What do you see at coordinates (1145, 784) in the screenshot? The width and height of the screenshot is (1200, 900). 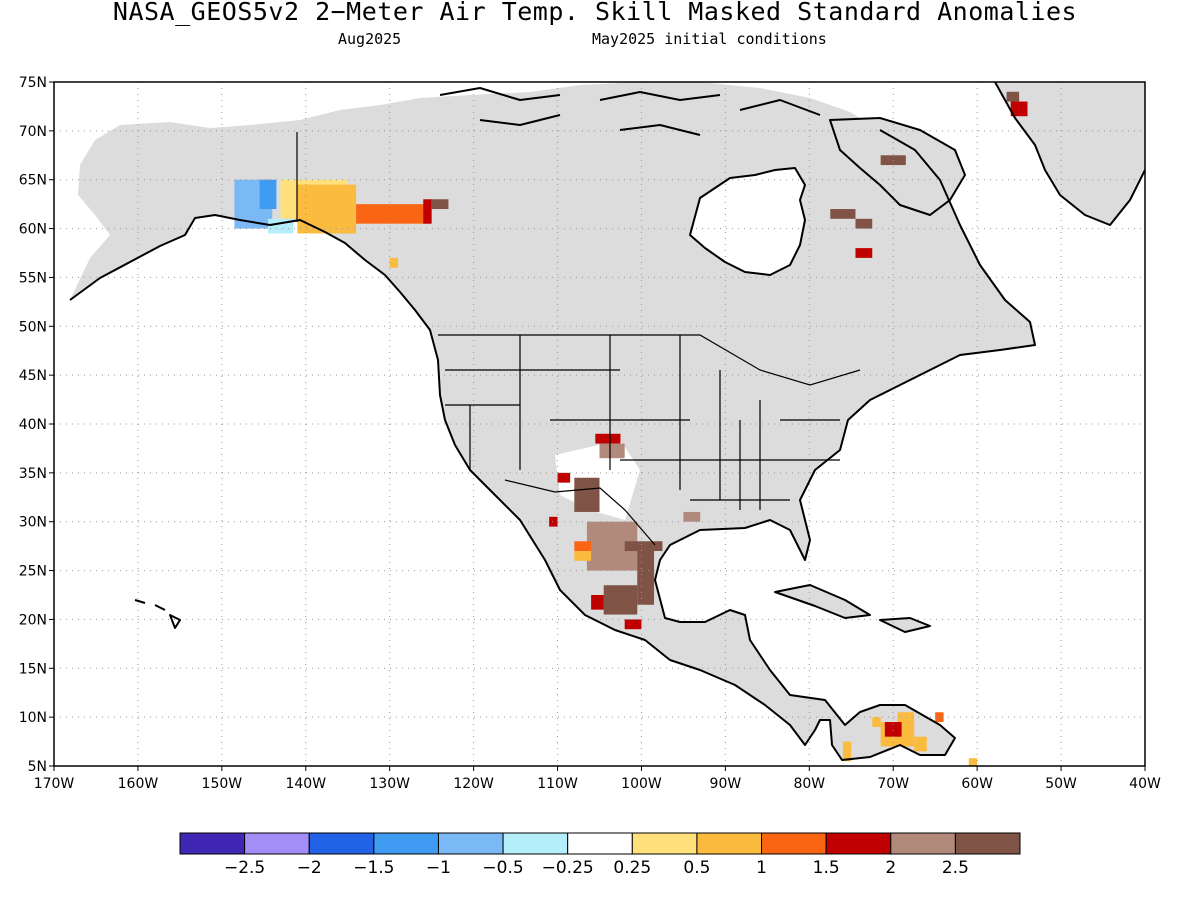 I see `lon-tick-label: 40W` at bounding box center [1145, 784].